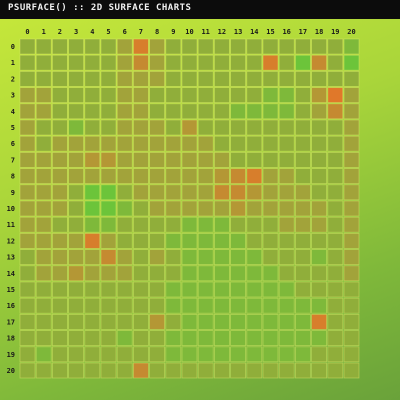  Describe the element at coordinates (11, 306) in the screenshot. I see `y-tick-label: 16` at that location.